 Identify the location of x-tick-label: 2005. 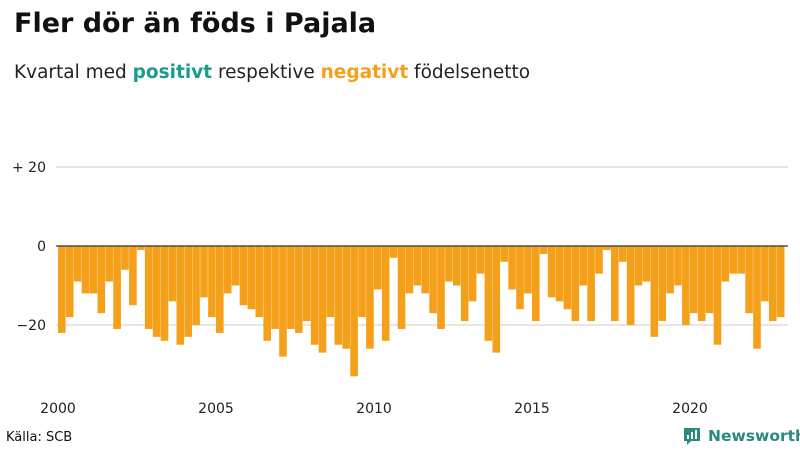
(216, 409).